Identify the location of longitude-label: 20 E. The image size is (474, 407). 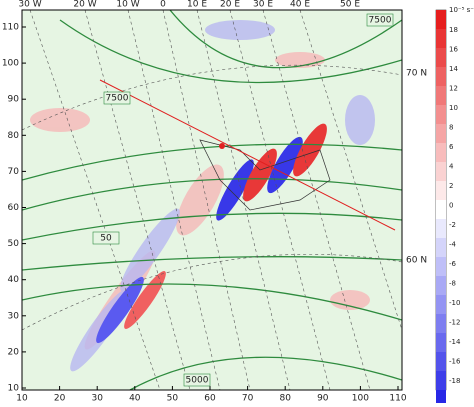
(230, 5).